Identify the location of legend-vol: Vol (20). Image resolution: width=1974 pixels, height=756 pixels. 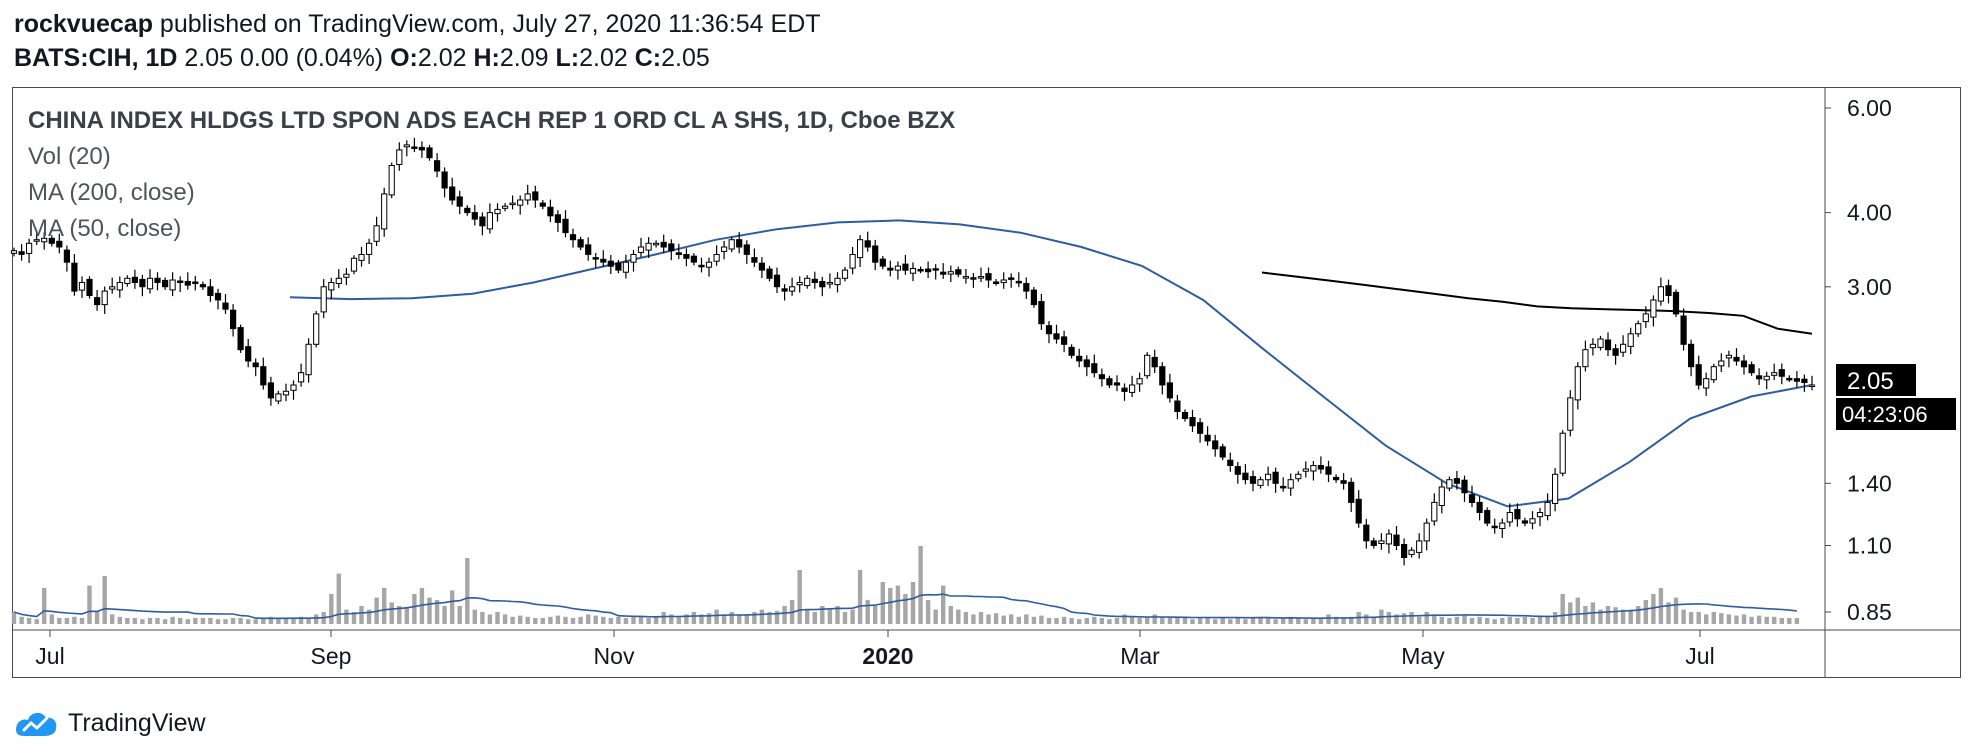
(69, 156).